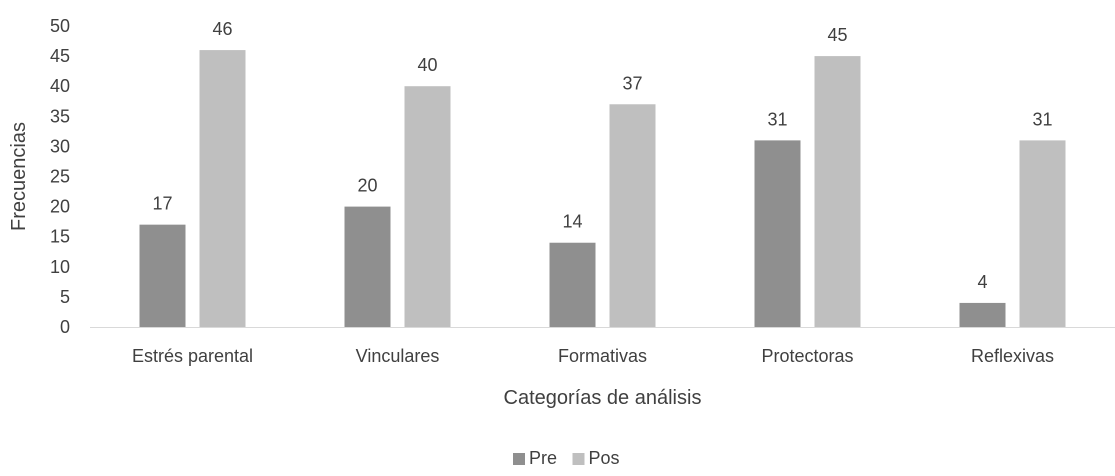 This screenshot has width=1115, height=476. I want to click on y-tick-label: 45, so click(60, 56).